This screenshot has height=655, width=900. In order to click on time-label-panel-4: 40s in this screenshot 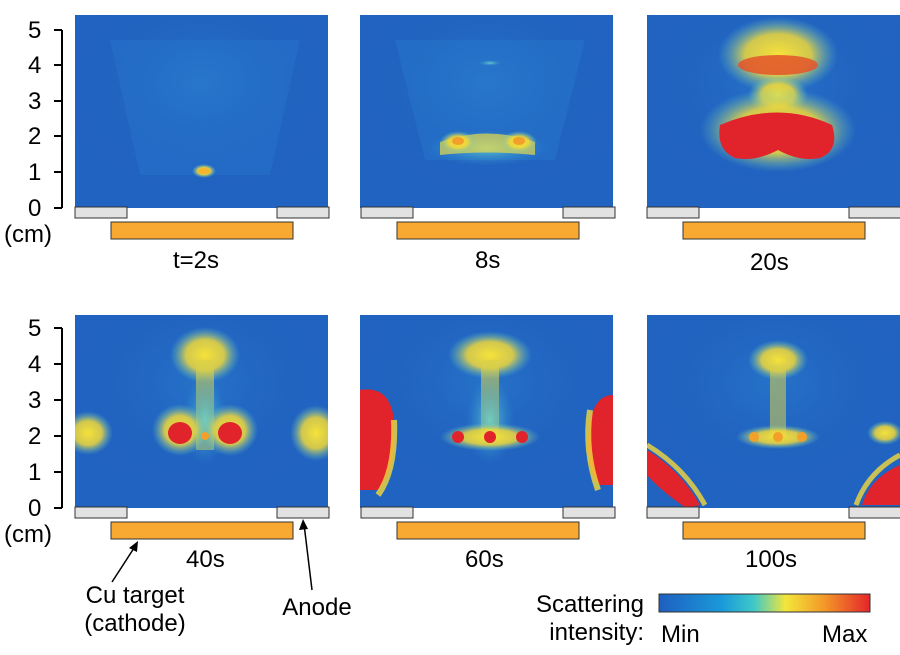, I will do `click(205, 559)`.